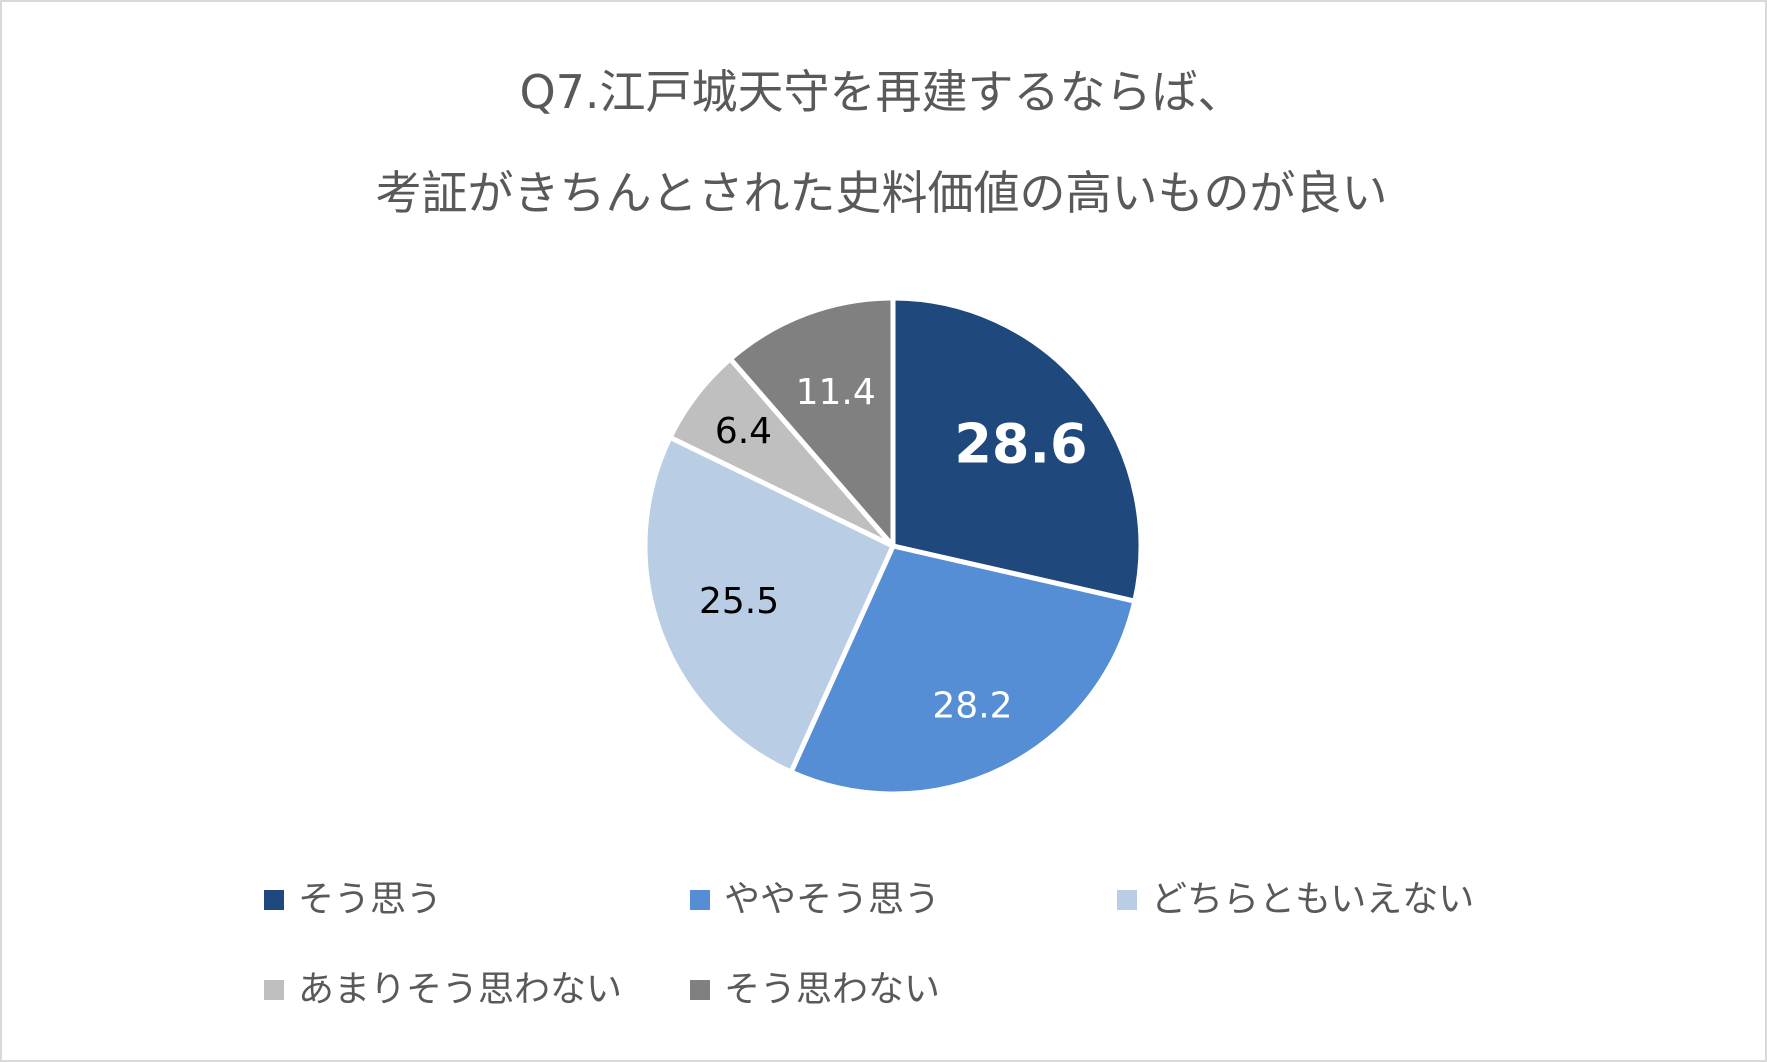 This screenshot has height=1062, width=1767. I want to click on data-label-soushou: 28.6, so click(1020, 443).